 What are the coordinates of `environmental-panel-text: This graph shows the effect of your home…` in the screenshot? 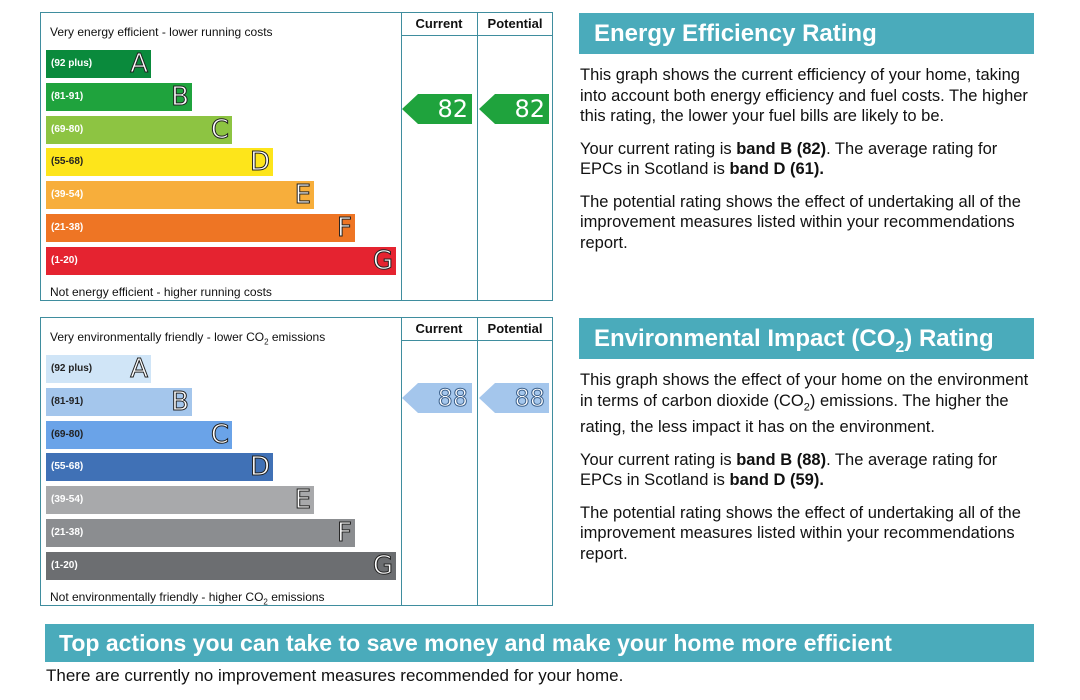 It's located at (807, 473).